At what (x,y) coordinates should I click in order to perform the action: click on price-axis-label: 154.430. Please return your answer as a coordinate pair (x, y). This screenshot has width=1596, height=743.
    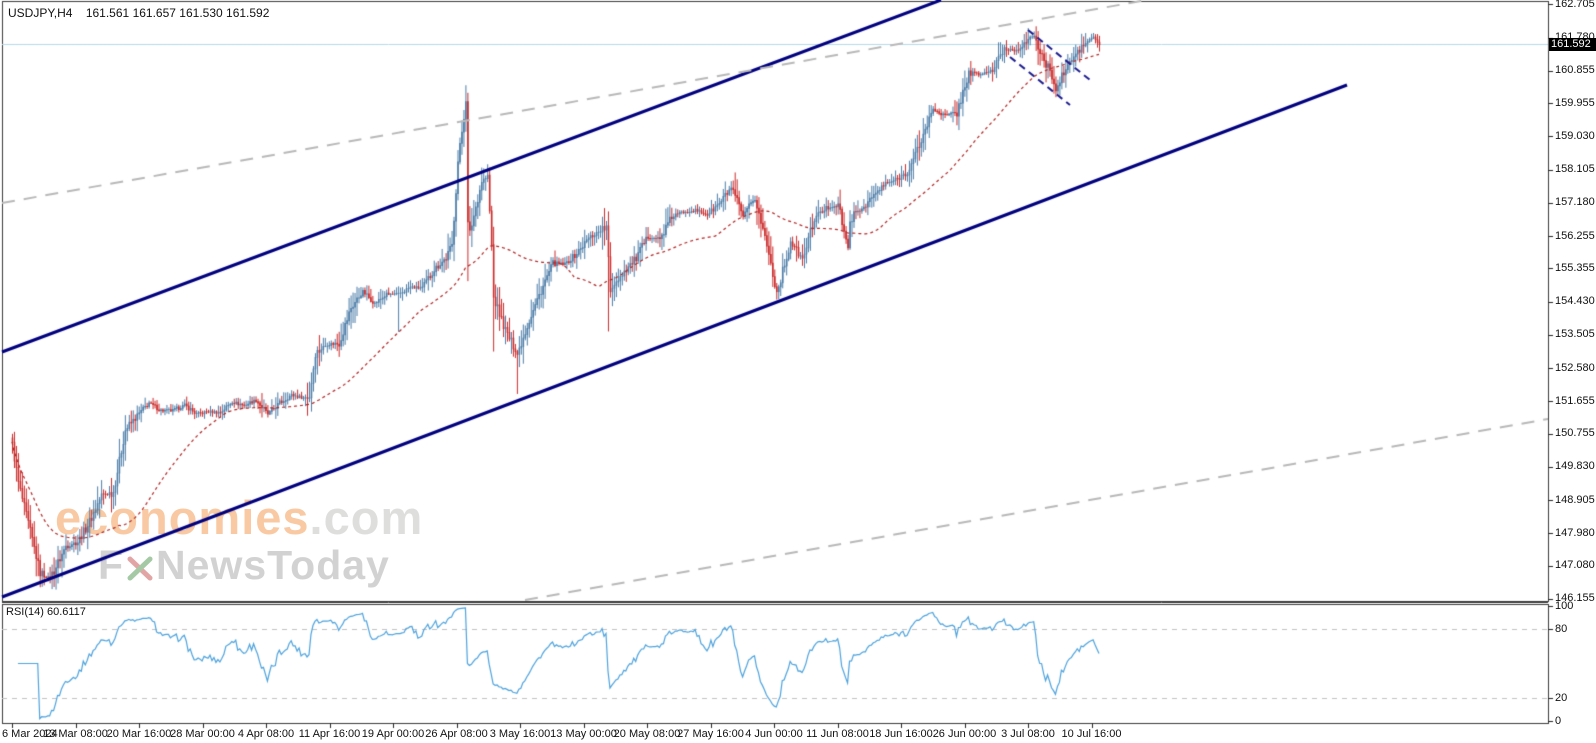
    Looking at the image, I should click on (1575, 301).